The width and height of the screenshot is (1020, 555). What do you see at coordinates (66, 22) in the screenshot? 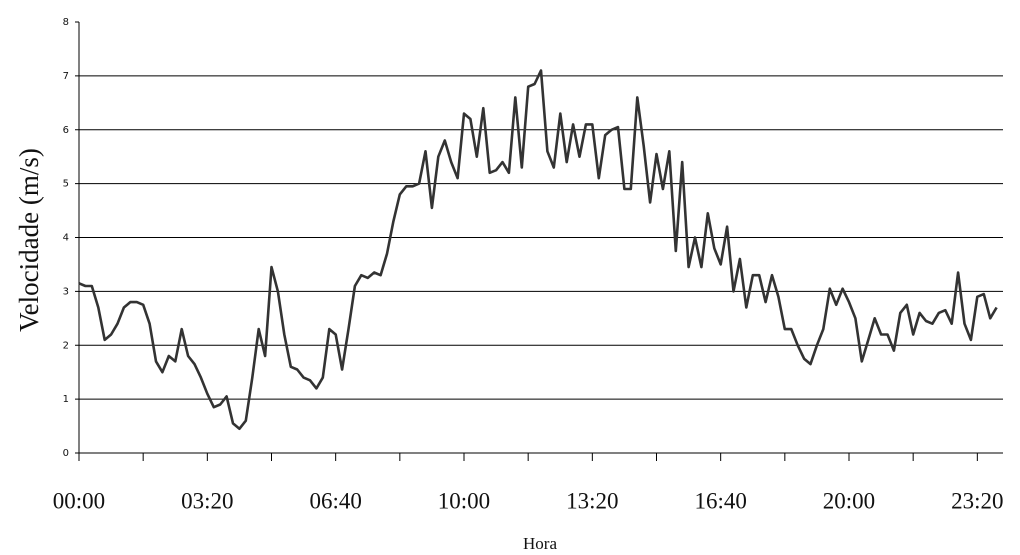
I see `y-tick-label: 8` at bounding box center [66, 22].